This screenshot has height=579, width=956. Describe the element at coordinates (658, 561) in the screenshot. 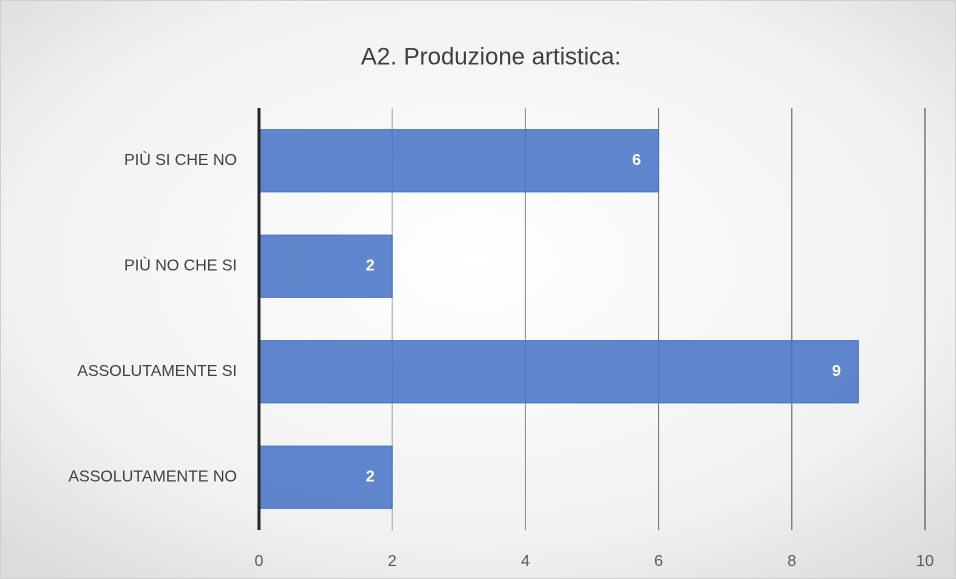

I see `x-tick-label: 6` at that location.